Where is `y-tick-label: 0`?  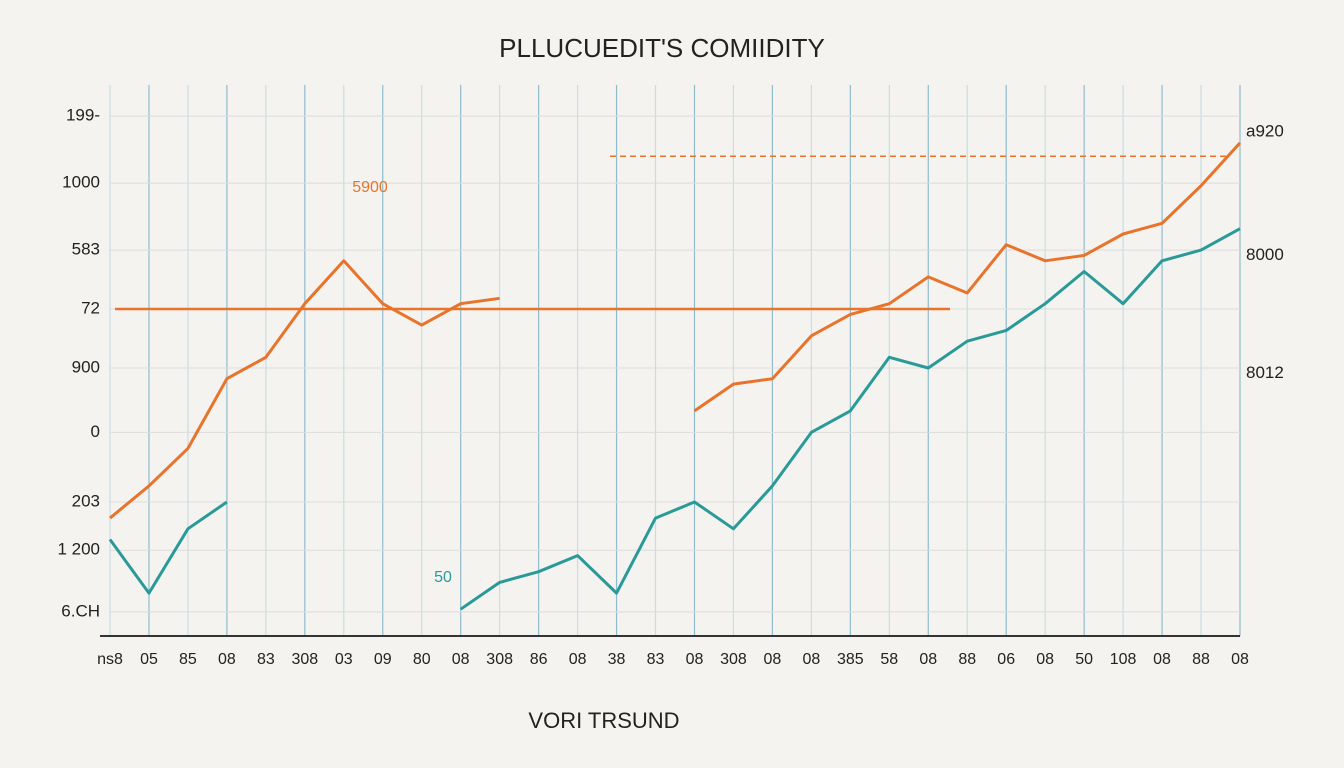
y-tick-label: 0 is located at coordinates (95, 431).